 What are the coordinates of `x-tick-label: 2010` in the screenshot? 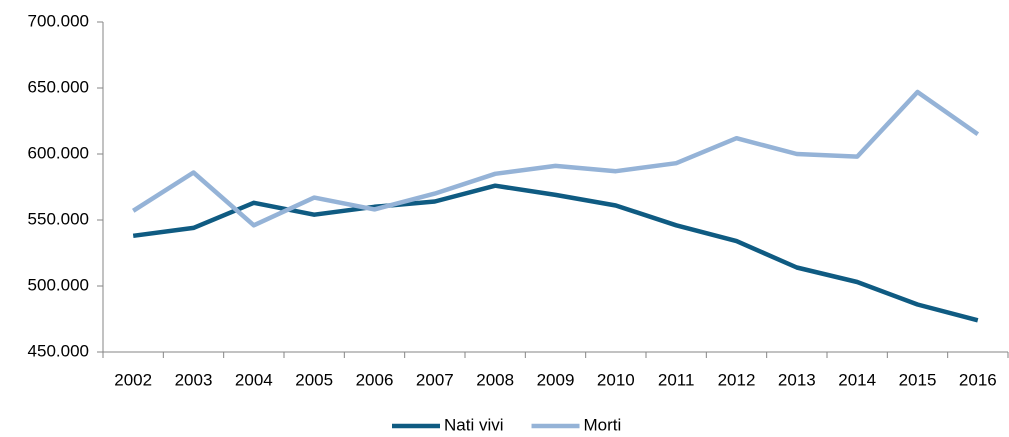 It's located at (616, 379).